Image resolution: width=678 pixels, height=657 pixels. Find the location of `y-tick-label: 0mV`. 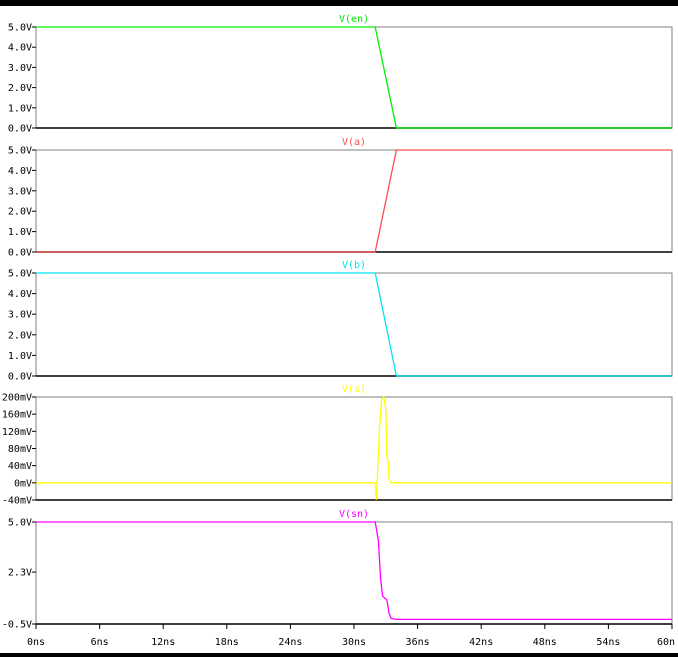

y-tick-label: 0mV is located at coordinates (23, 483).